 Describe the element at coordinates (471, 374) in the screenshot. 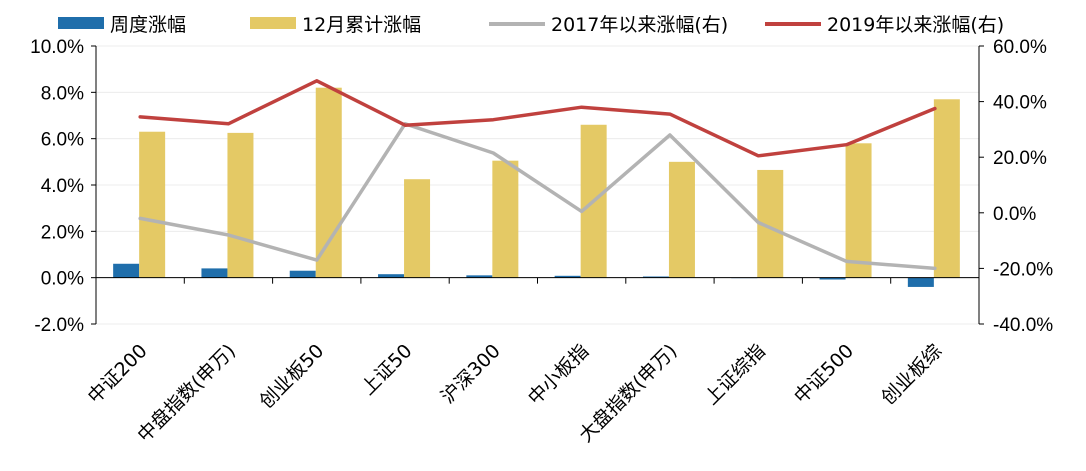

I see `x-category-label: 沪深300` at that location.